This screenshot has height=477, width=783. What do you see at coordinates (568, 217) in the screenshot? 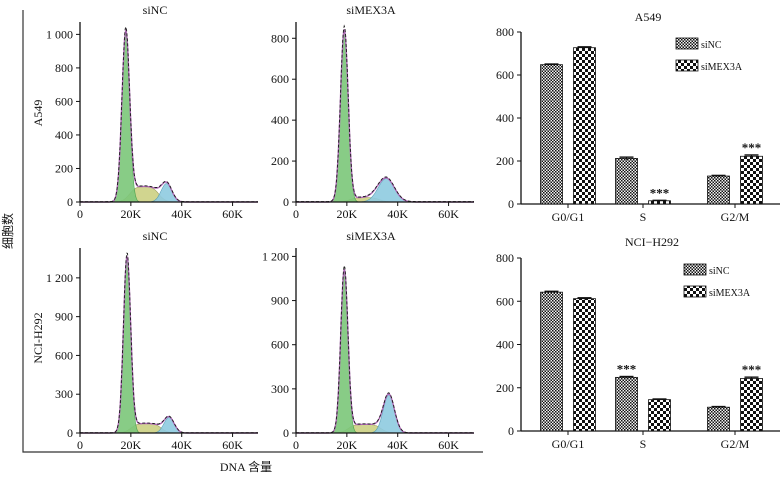
I see `x-tick-label: G0/G1` at bounding box center [568, 217].